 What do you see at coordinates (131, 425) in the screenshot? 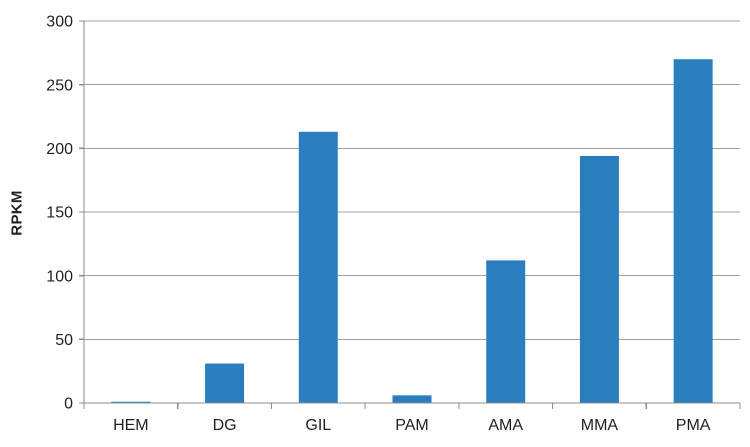
I see `x-category-label: HEM` at bounding box center [131, 425].